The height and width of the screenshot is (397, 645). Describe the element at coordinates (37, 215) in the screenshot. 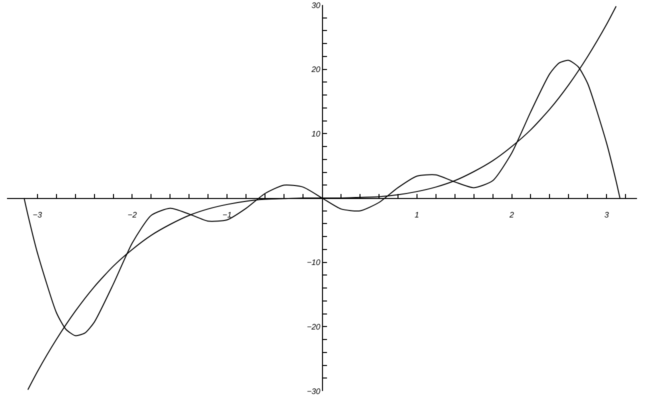

I see `x-tick-label: −3` at that location.